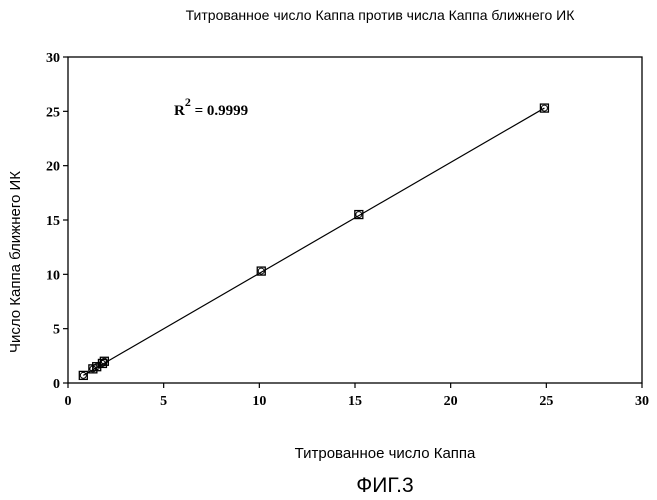 The width and height of the screenshot is (657, 500). I want to click on x-tick-label: 20, so click(451, 401).